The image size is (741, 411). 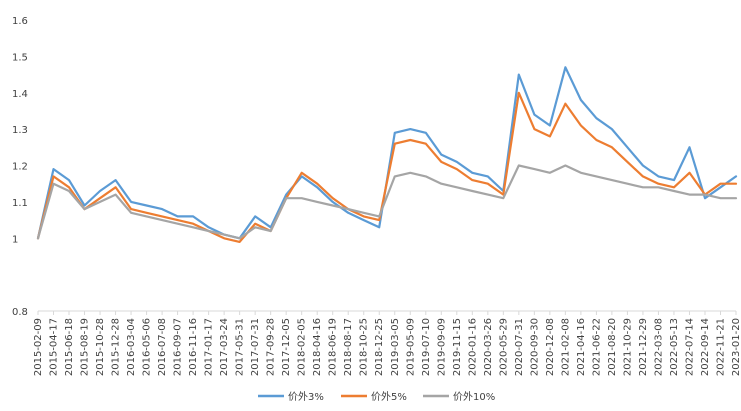 I want to click on x-tick-label: 2017-03-24, so click(x=224, y=347).